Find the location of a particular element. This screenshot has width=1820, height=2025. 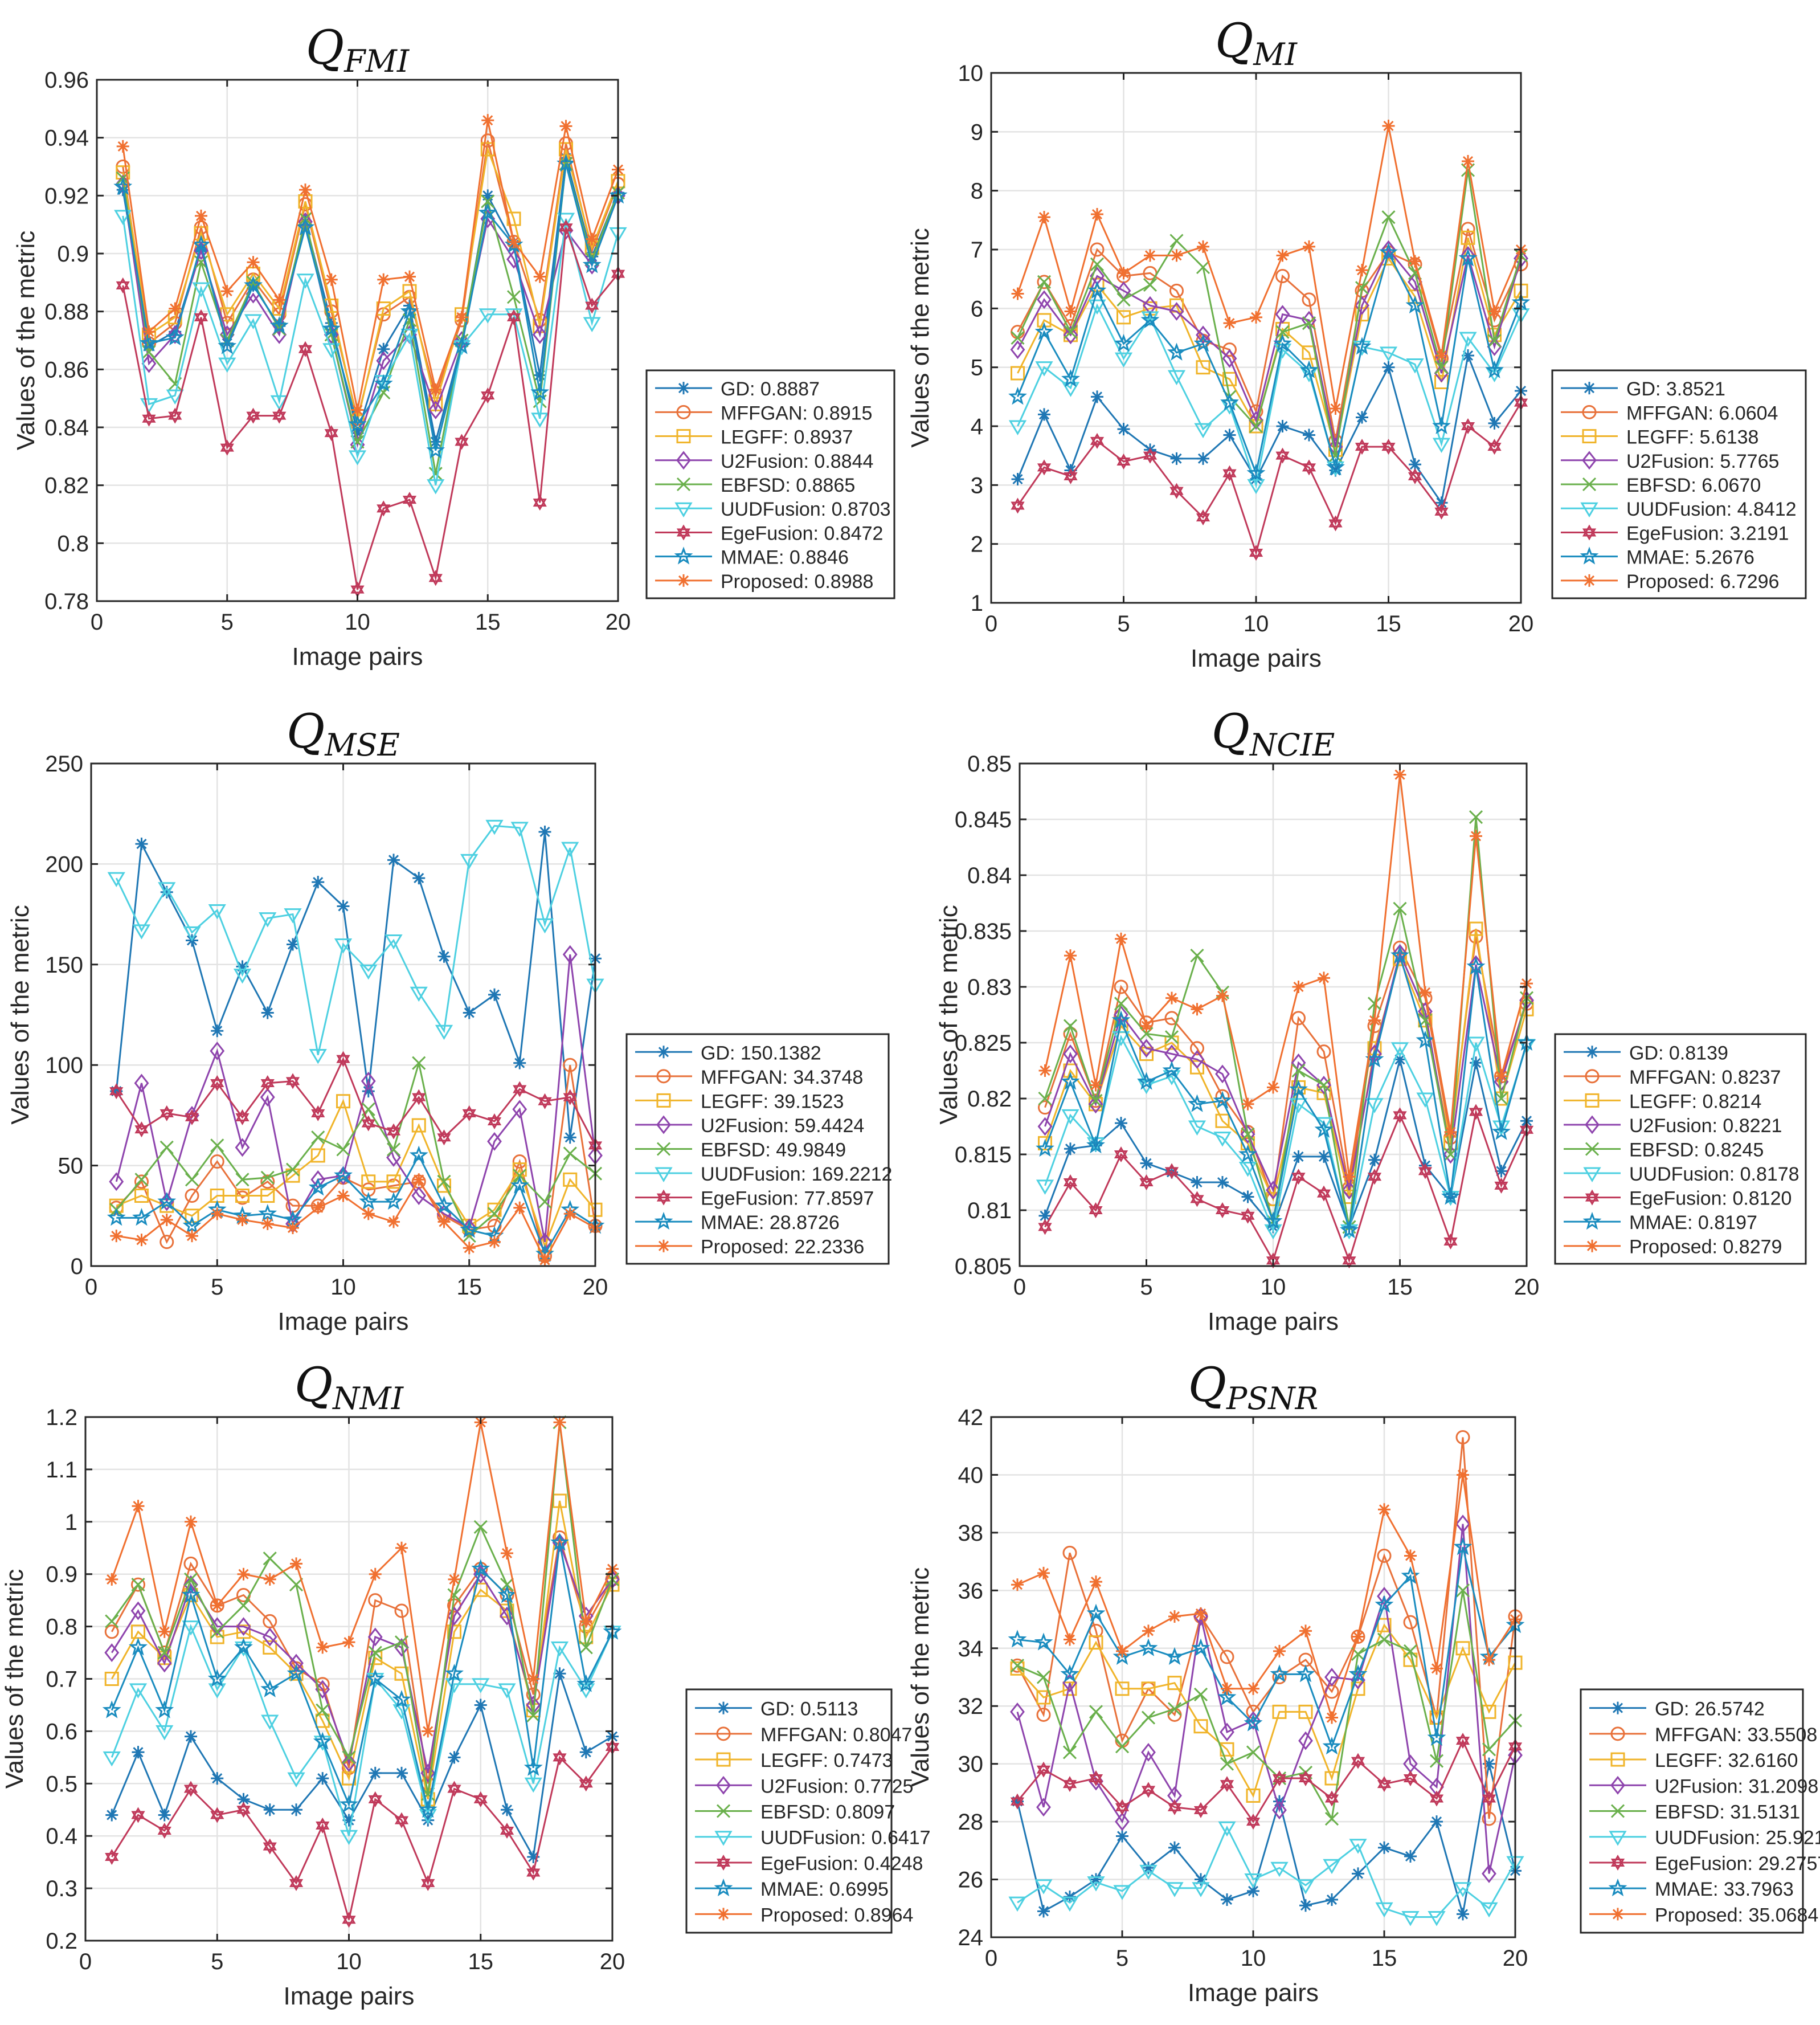

x-tick-label: 5 is located at coordinates (227, 623).